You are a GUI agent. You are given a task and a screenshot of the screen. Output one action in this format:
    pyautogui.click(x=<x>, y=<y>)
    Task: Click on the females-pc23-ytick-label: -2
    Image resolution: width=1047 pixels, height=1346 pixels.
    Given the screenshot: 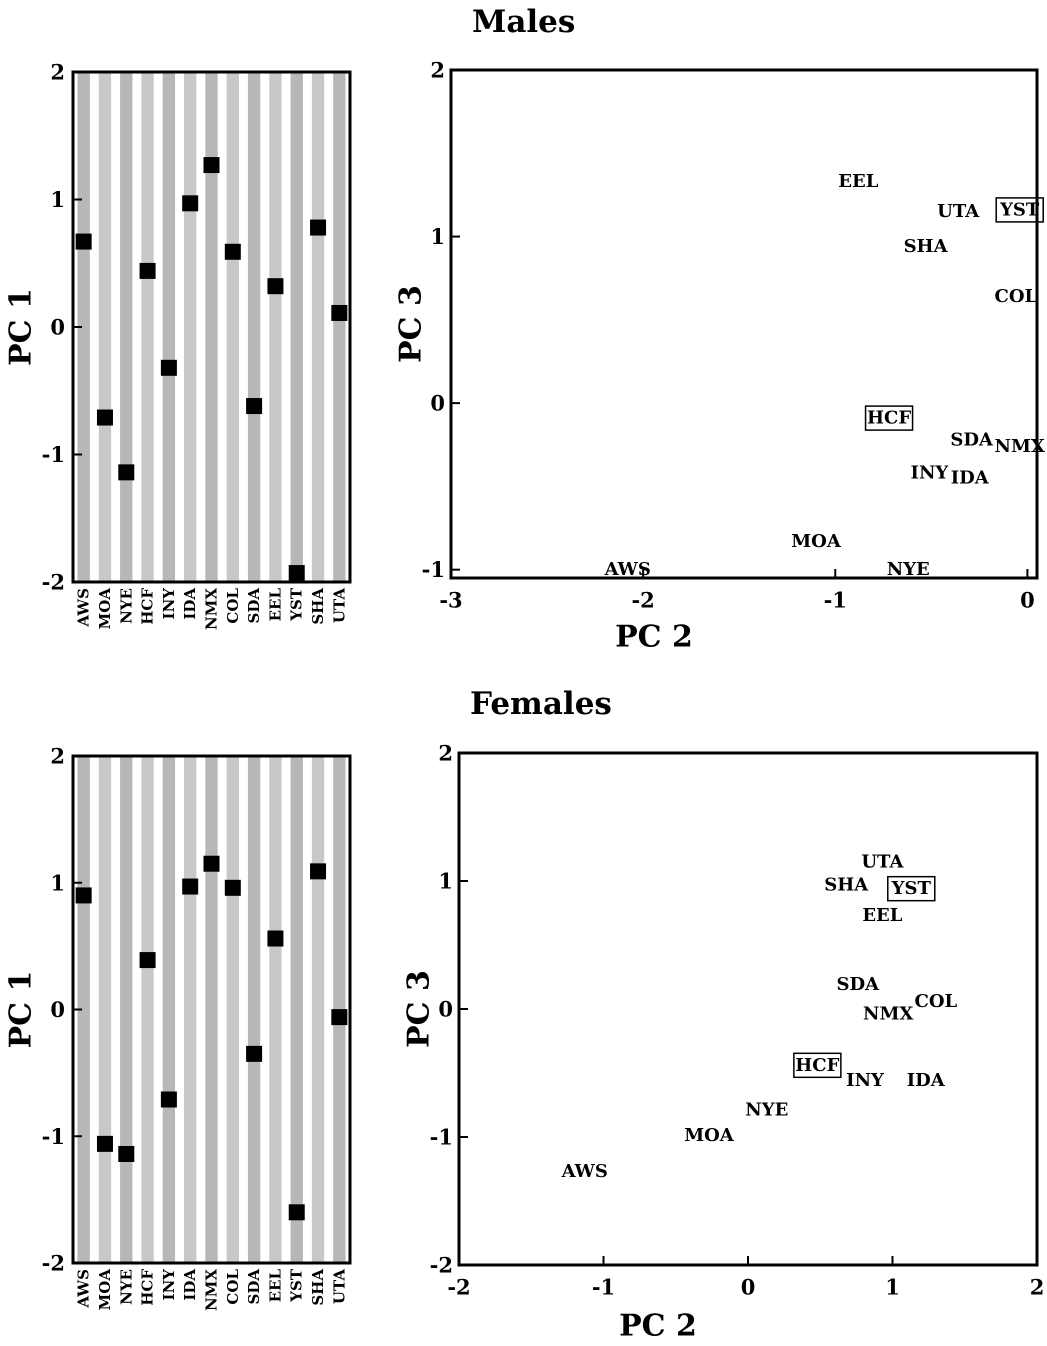 What is the action you would take?
    pyautogui.click(x=441, y=1265)
    